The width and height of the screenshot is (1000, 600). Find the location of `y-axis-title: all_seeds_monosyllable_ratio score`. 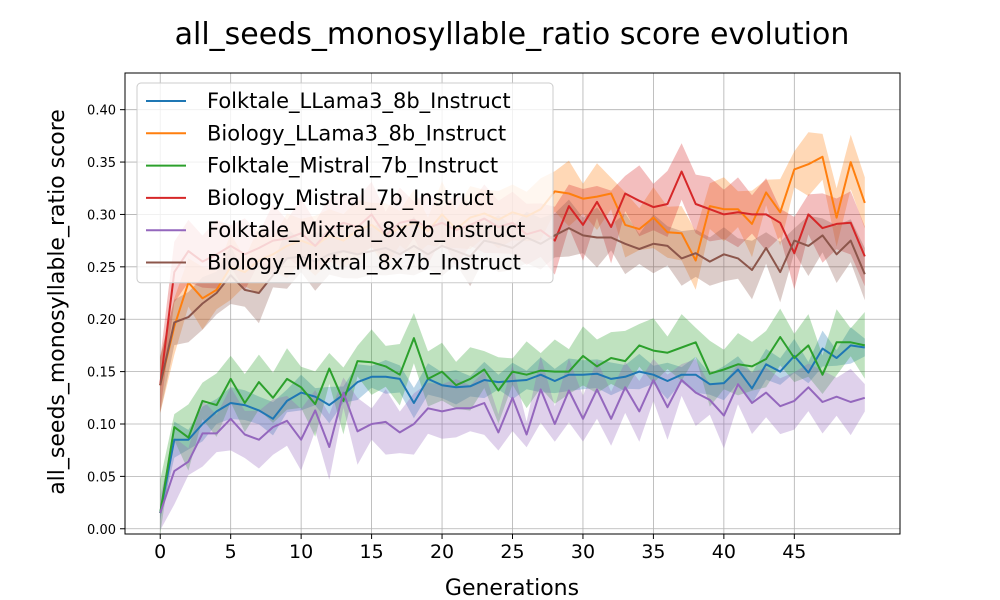

y-axis-title: all_seeds_monosyllable_ratio score is located at coordinates (57, 302).